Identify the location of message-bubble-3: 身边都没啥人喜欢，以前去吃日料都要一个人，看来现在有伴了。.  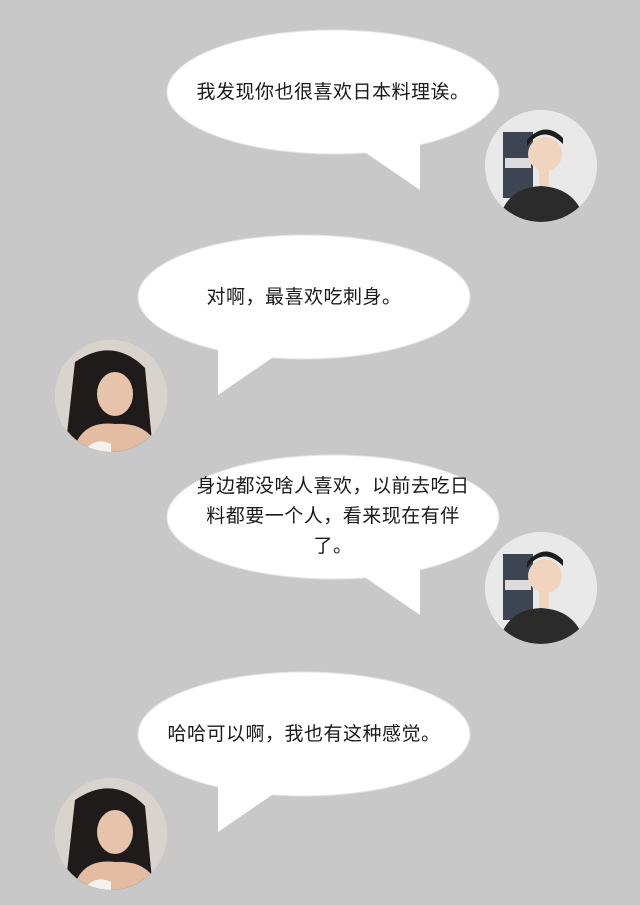
(333, 534).